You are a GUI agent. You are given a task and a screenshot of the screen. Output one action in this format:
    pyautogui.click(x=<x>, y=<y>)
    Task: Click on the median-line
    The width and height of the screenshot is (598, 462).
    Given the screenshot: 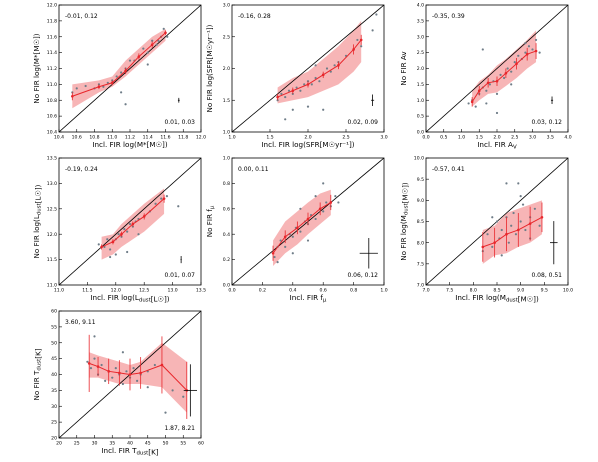 What is the action you would take?
    pyautogui.click(x=512, y=232)
    